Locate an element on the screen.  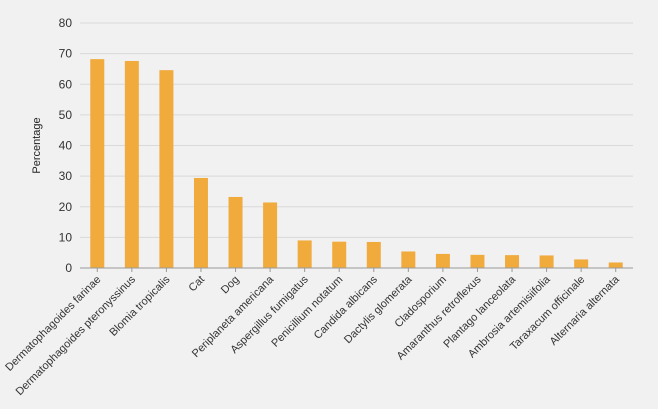
y-tick-label: 30 is located at coordinates (66, 176).